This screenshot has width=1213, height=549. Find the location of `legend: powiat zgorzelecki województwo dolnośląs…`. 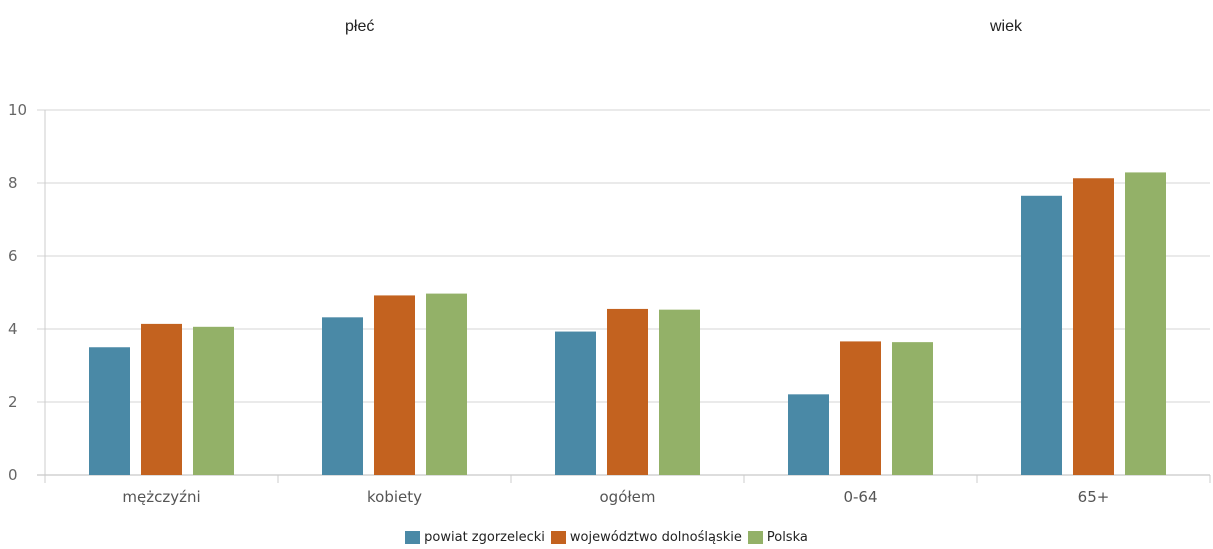

legend: powiat zgorzelecki województwo dolnośląs… is located at coordinates (606, 537).